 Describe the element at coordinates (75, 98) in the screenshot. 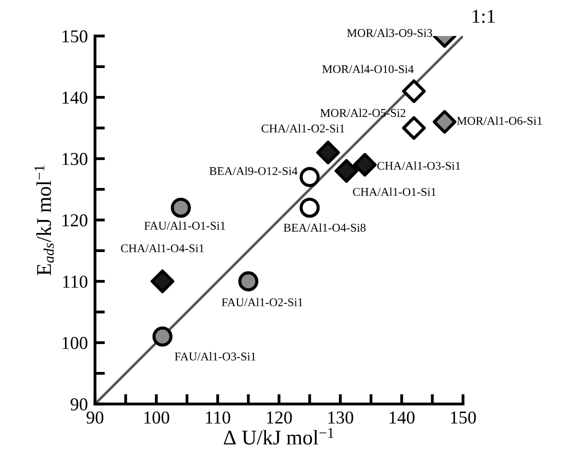

I see `y-tick-label: 140` at that location.